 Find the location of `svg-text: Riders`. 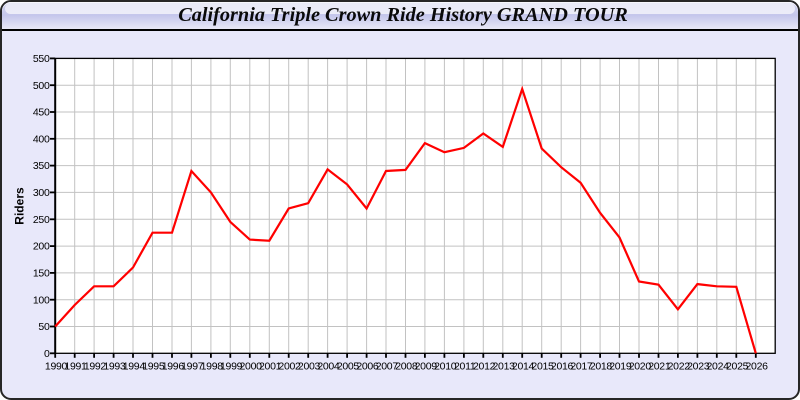

svg-text: Riders is located at coordinates (20, 206).